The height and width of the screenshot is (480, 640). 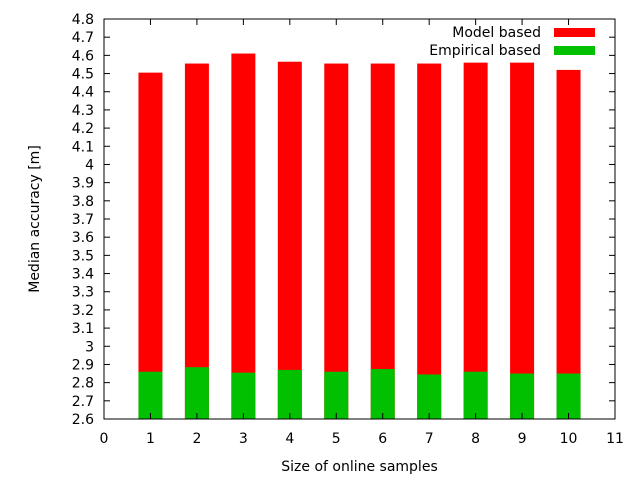 I want to click on x-tick-label: 1, so click(x=150, y=439).